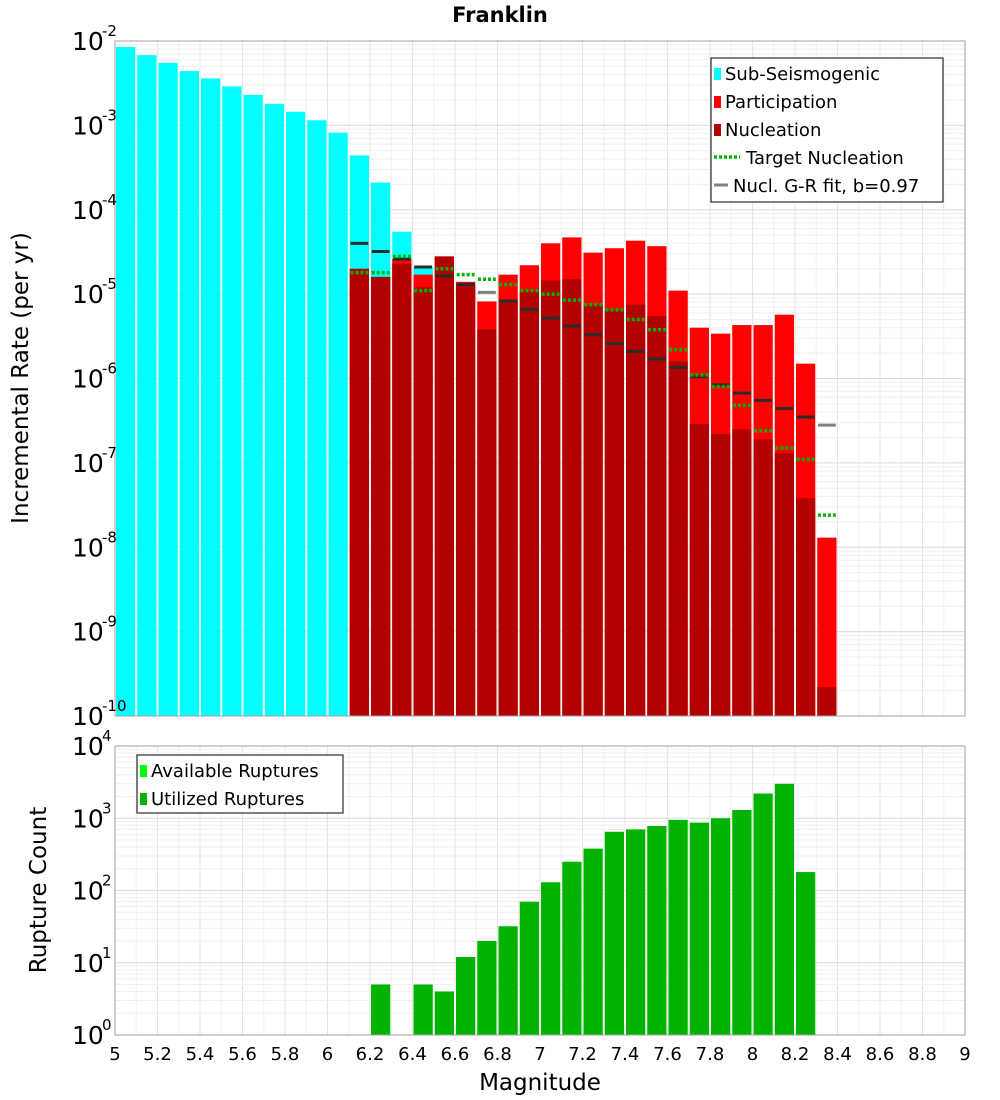  What do you see at coordinates (717, 102) in the screenshot?
I see `legend-swatch-participation` at bounding box center [717, 102].